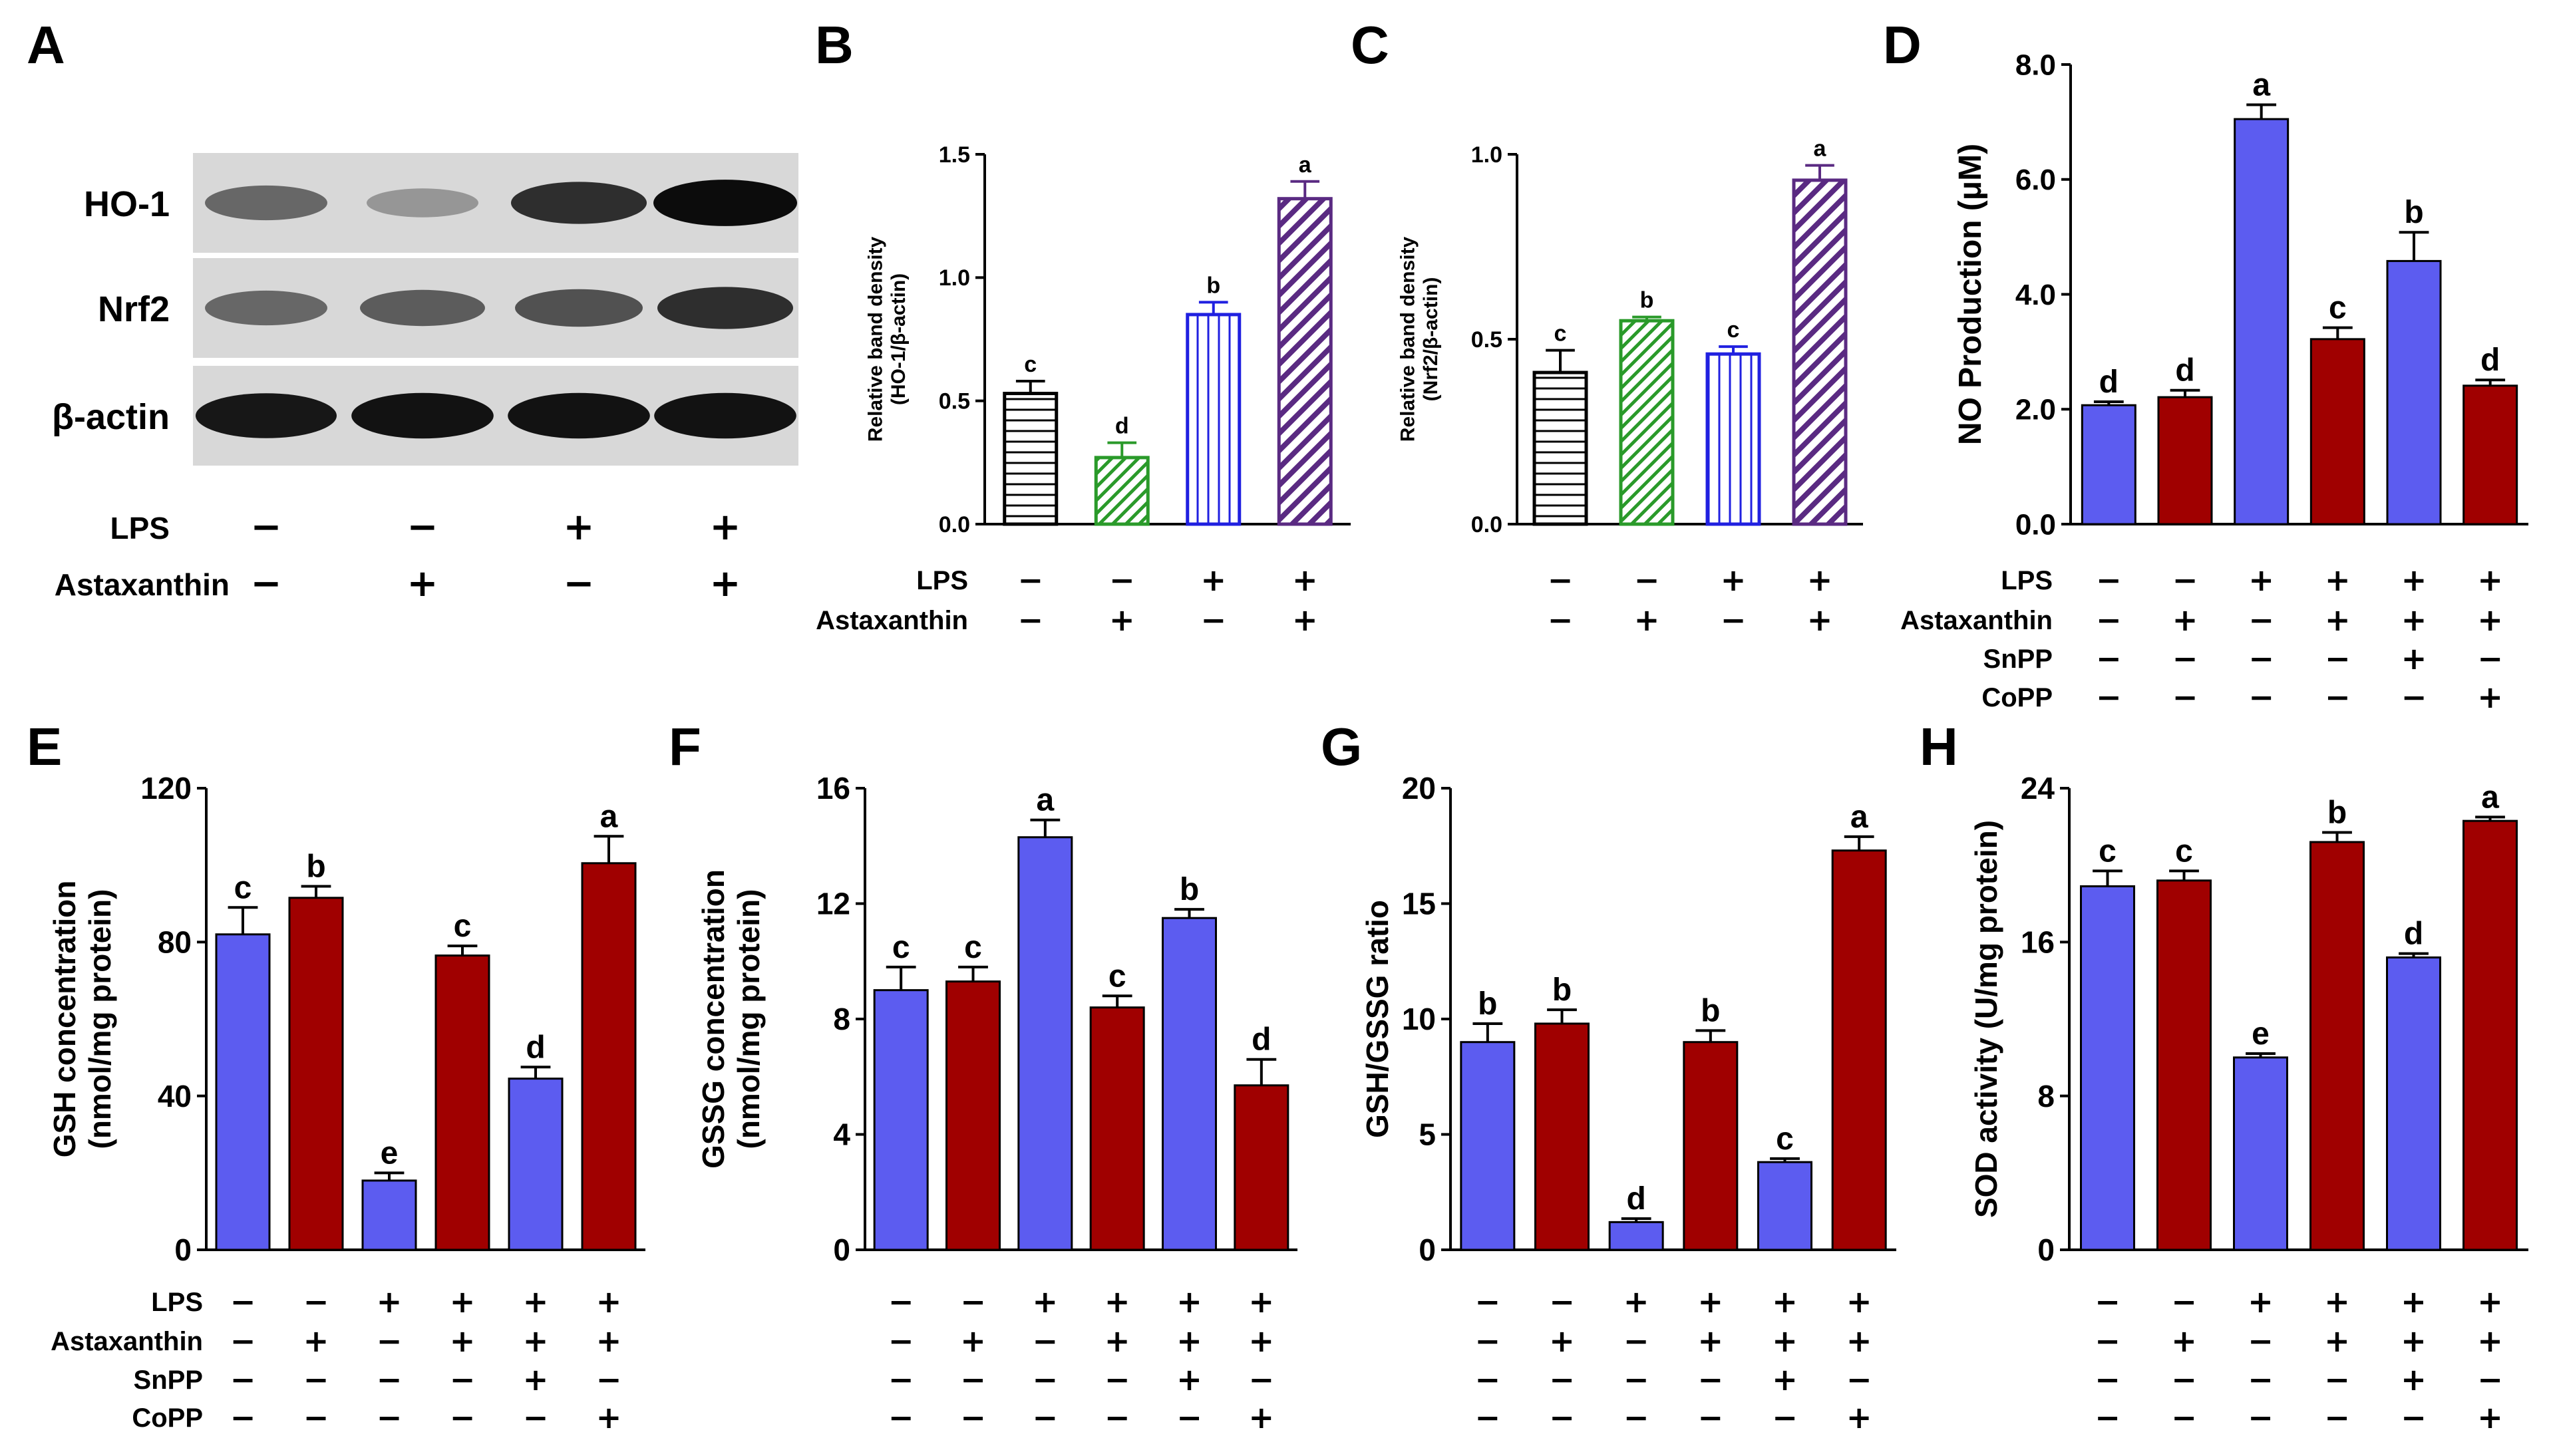 Image resolution: width=2551 pixels, height=1456 pixels. I want to click on y-axis-title: Relative band density(Nrf2/β-actin), so click(1420, 339).